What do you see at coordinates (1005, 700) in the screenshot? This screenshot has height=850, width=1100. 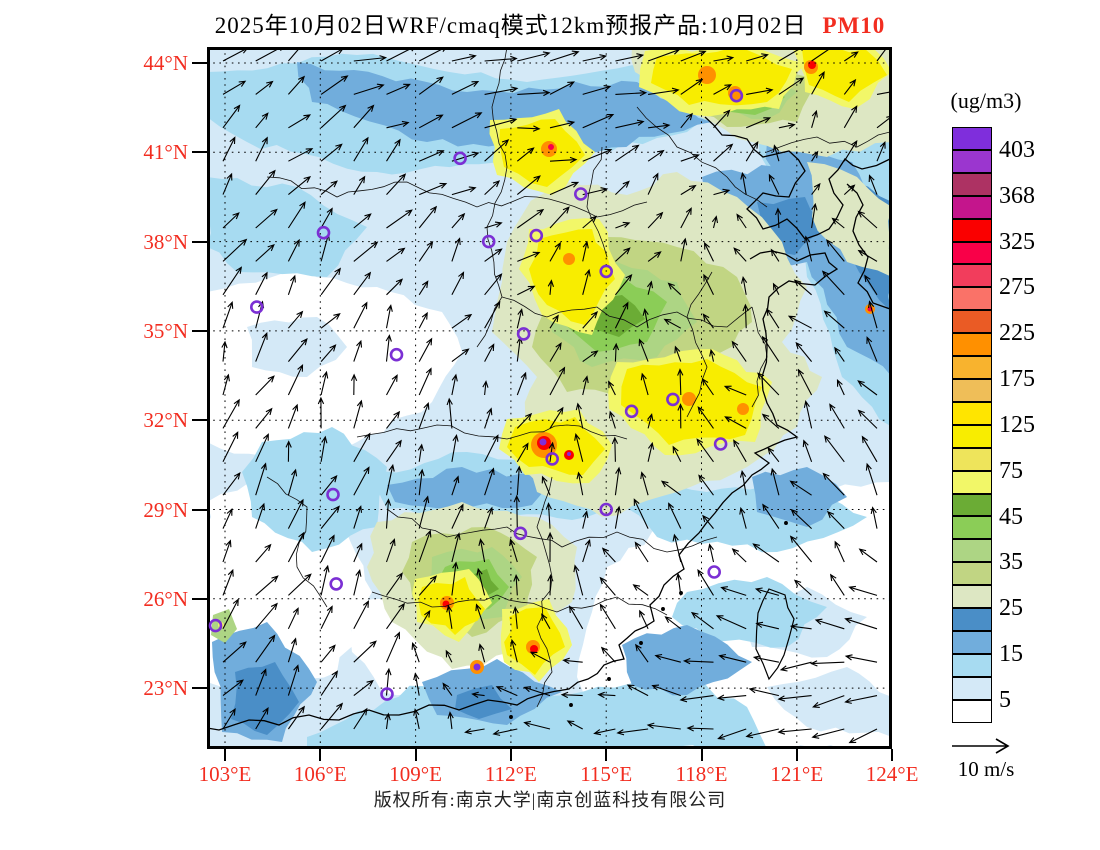 I see `legend-tick-value: 5` at bounding box center [1005, 700].